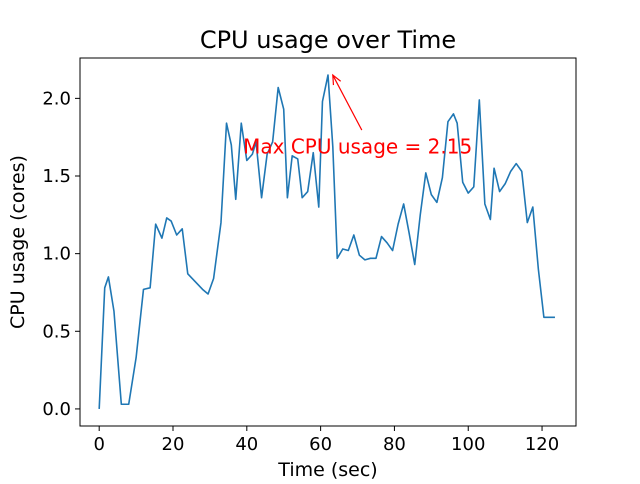  I want to click on y-tick-label: 2.0, so click(56, 98).